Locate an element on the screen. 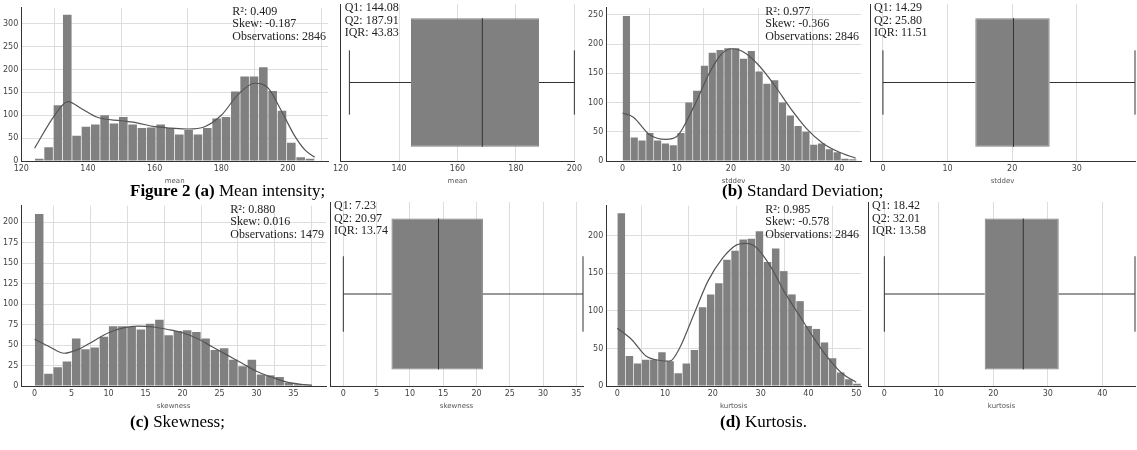 The image size is (1137, 450). y-tick-label: 75 is located at coordinates (13, 324).